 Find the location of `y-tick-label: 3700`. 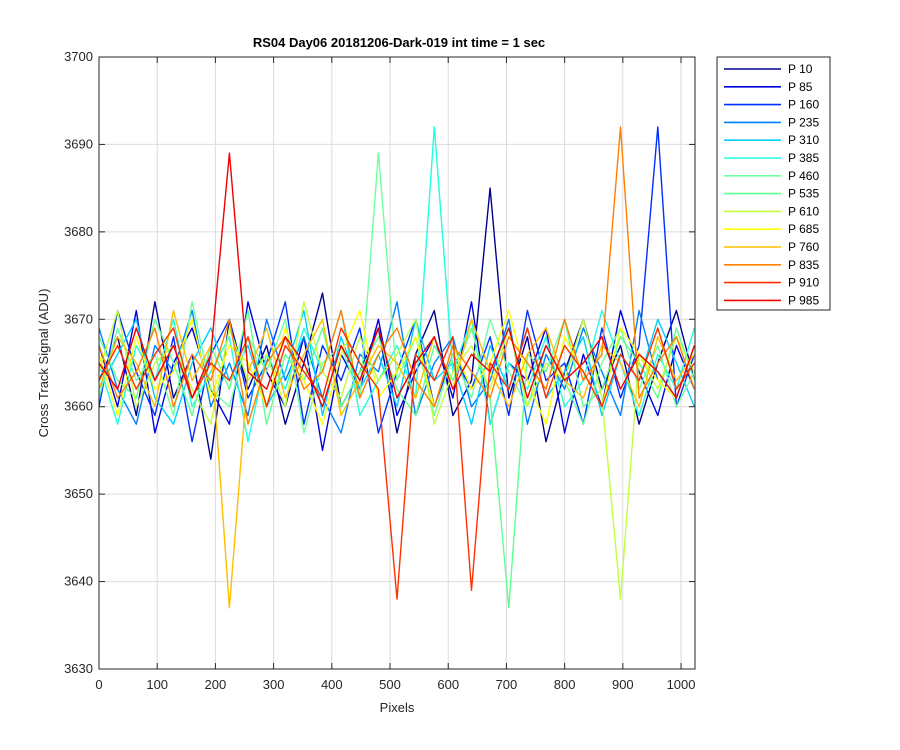

y-tick-label: 3700 is located at coordinates (78, 56).